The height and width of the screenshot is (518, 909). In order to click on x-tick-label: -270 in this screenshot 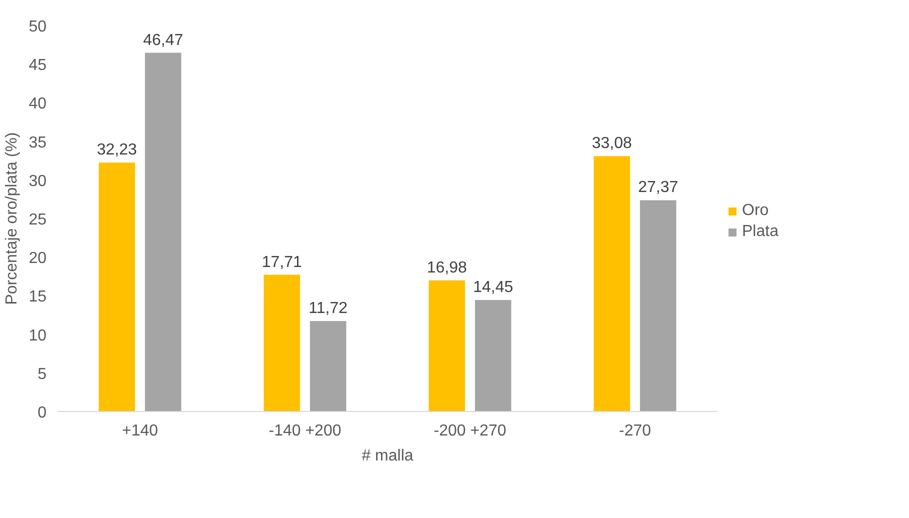, I will do `click(635, 431)`.